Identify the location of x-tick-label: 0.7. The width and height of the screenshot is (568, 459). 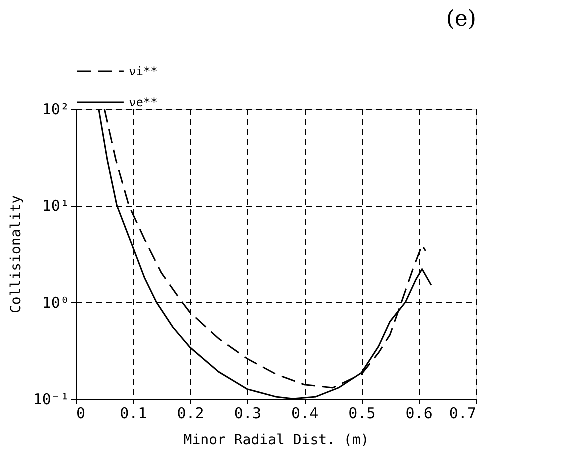
(462, 413).